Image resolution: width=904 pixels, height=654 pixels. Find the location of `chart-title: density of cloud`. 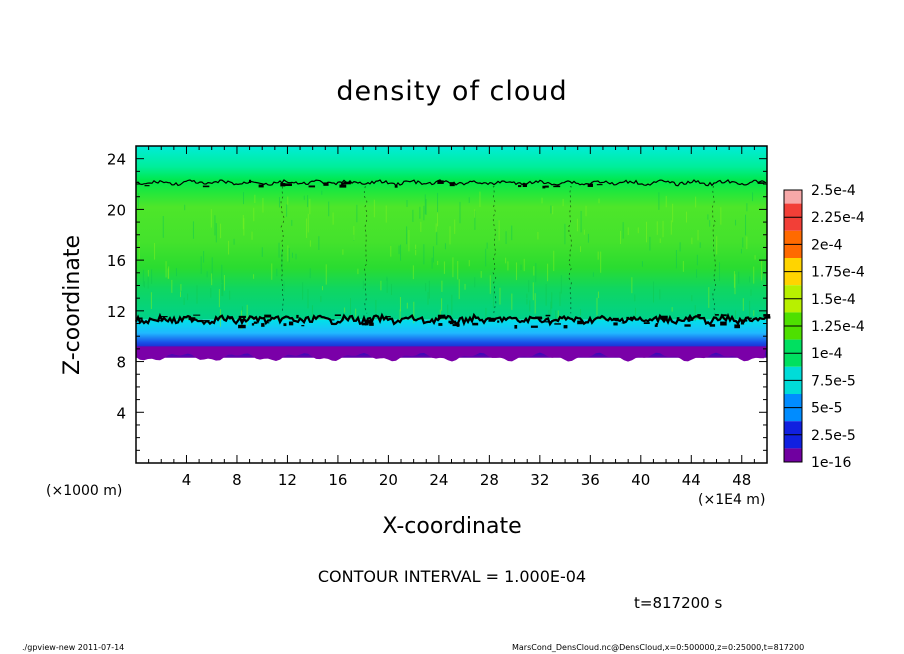

chart-title: density of cloud is located at coordinates (452, 91).